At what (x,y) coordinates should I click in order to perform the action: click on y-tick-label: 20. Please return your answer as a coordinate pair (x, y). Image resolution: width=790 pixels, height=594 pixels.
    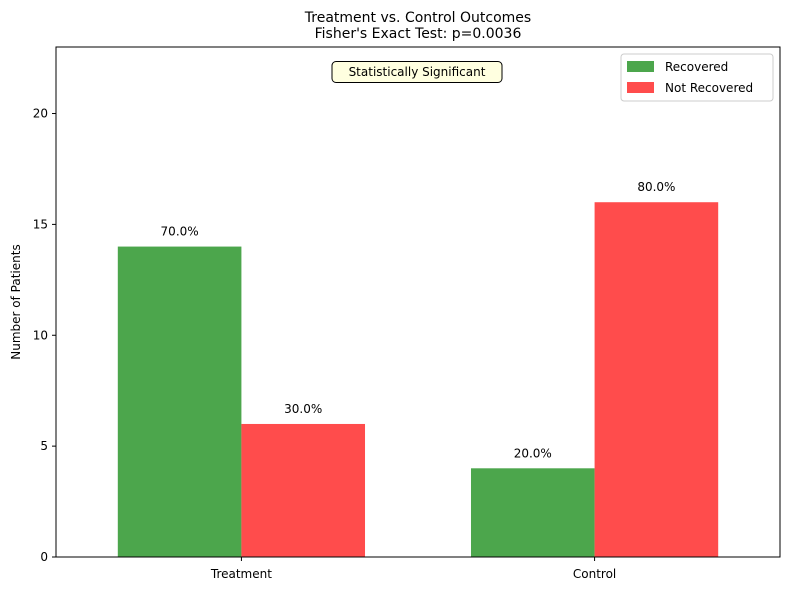
    Looking at the image, I should click on (40, 114).